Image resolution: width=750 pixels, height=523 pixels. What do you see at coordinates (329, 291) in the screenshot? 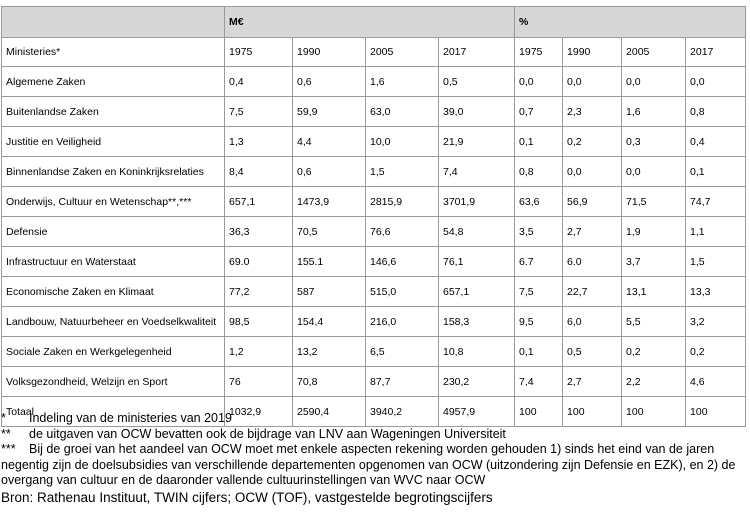
I see `value-cell: 587` at bounding box center [329, 291].